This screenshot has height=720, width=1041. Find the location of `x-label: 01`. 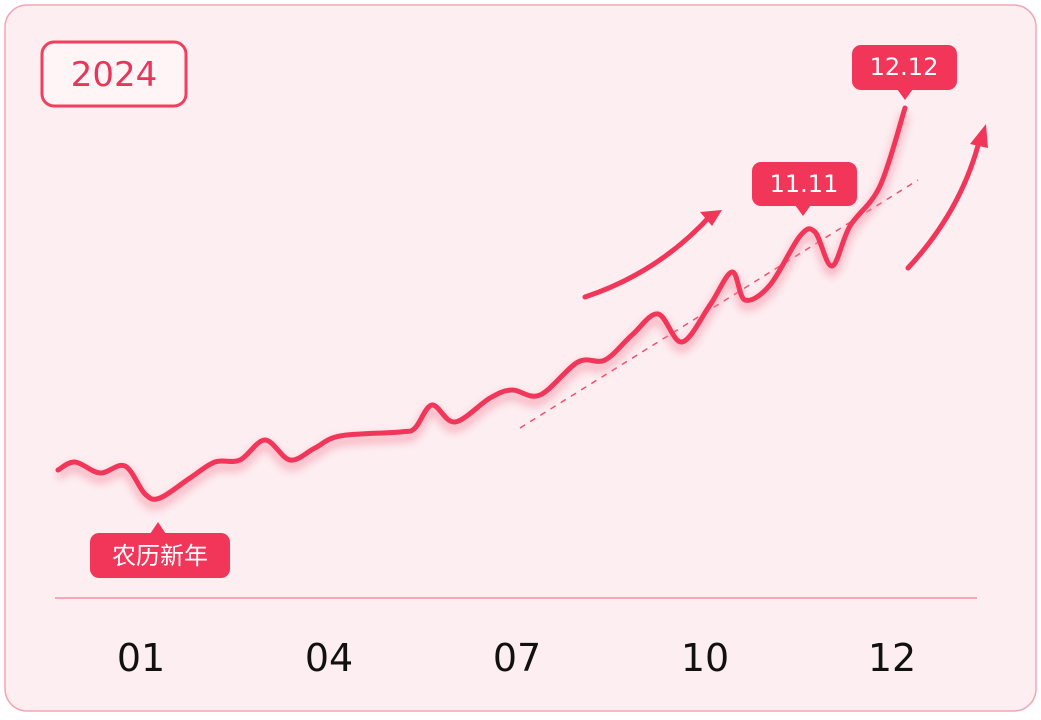

x-label: 01 is located at coordinates (141, 658).